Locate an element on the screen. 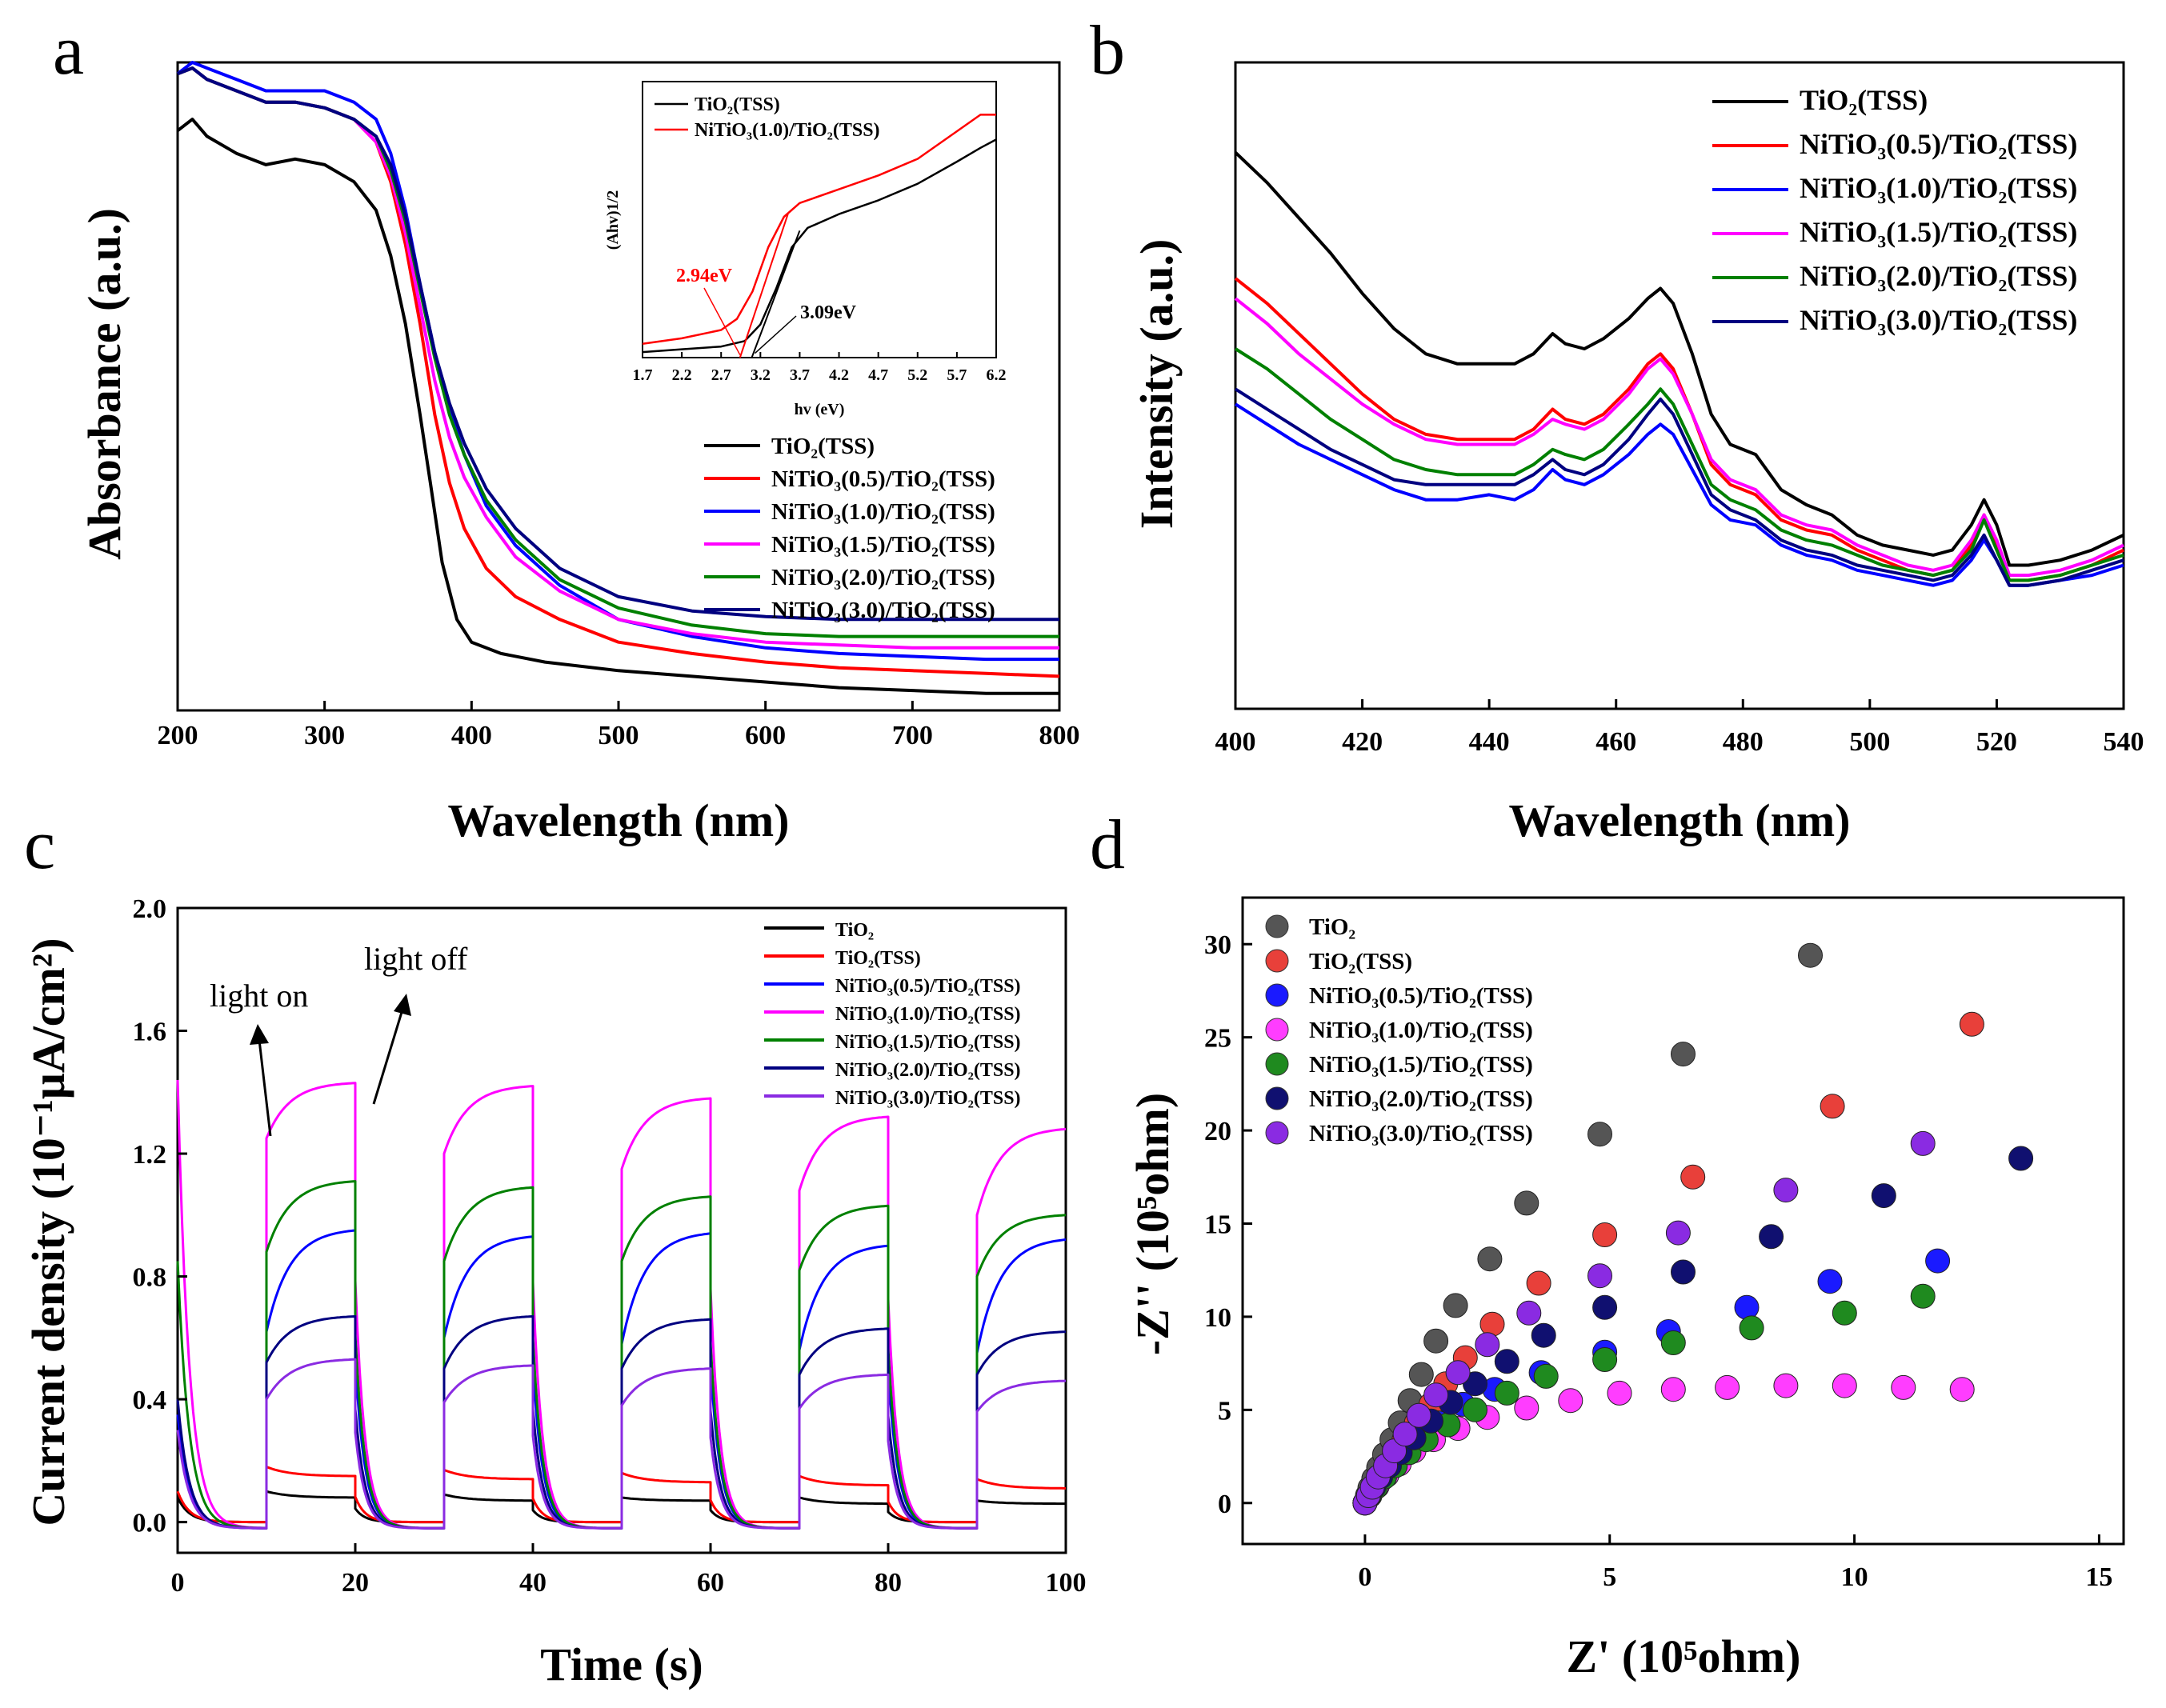 The width and height of the screenshot is (2166, 1708). 0-xtick-label: 800 is located at coordinates (1059, 735).